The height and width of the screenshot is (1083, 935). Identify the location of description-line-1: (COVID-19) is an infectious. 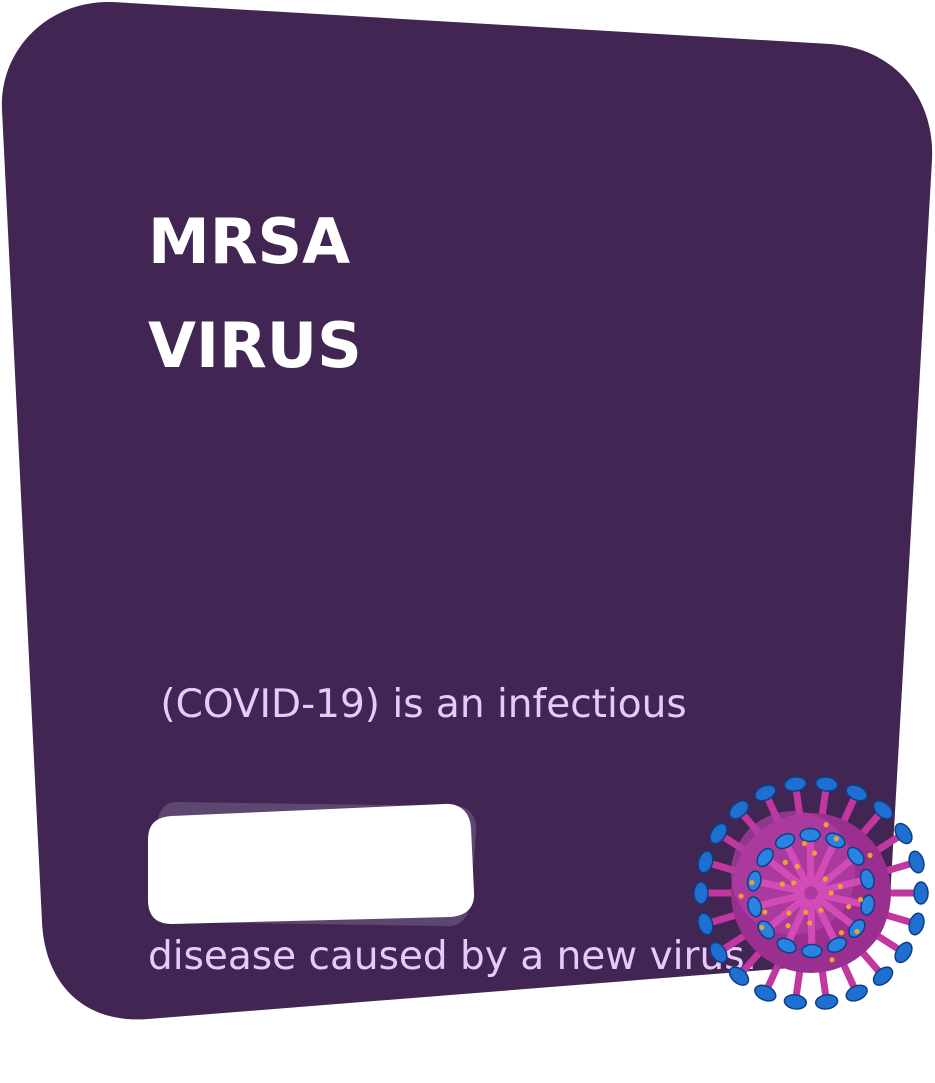
(417, 704).